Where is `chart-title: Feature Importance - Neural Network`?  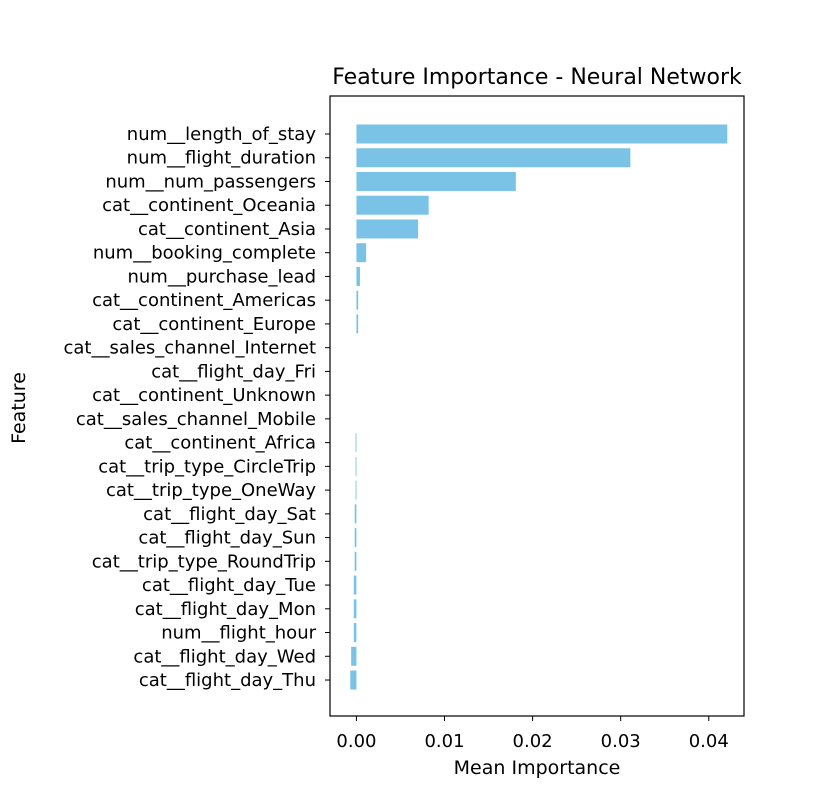
chart-title: Feature Importance - Neural Network is located at coordinates (537, 77).